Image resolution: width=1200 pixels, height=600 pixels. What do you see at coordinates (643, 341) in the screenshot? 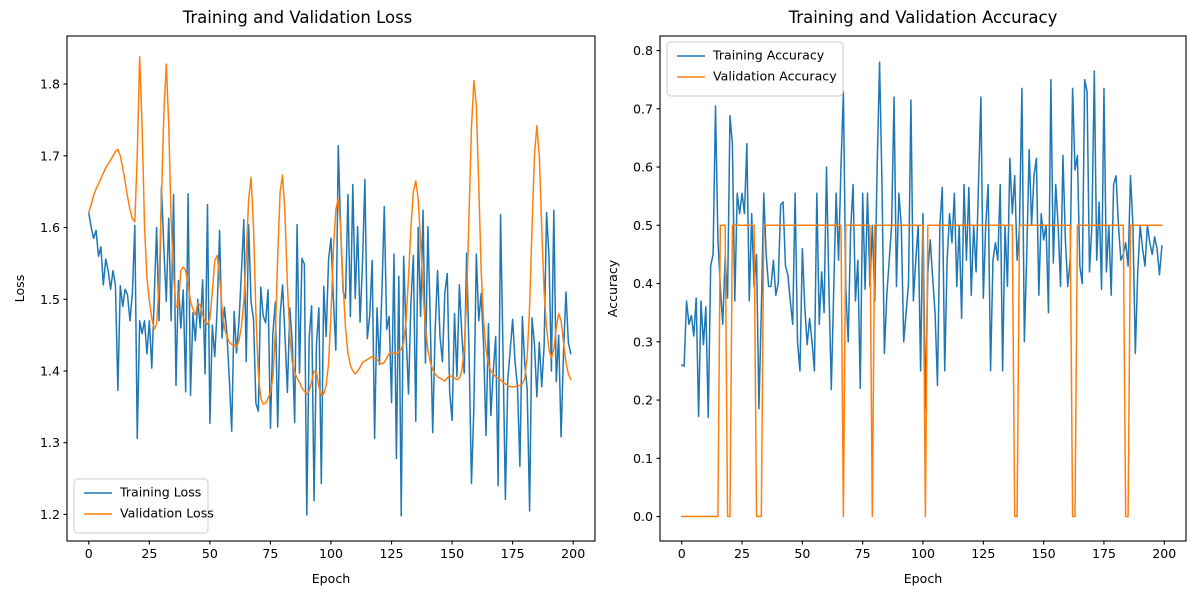
I see `y-tick-label: 0.3` at bounding box center [643, 341].